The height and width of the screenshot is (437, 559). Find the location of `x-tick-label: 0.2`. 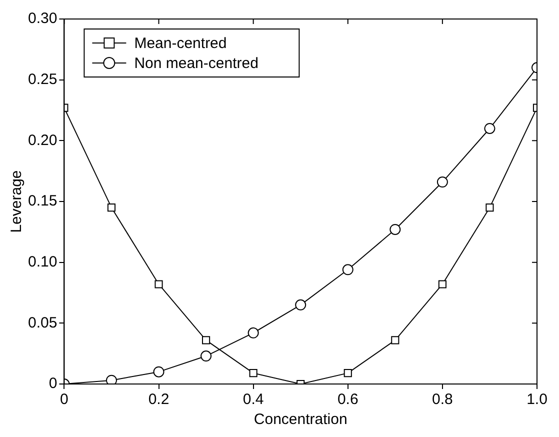

x-tick-label: 0.2 is located at coordinates (159, 399).